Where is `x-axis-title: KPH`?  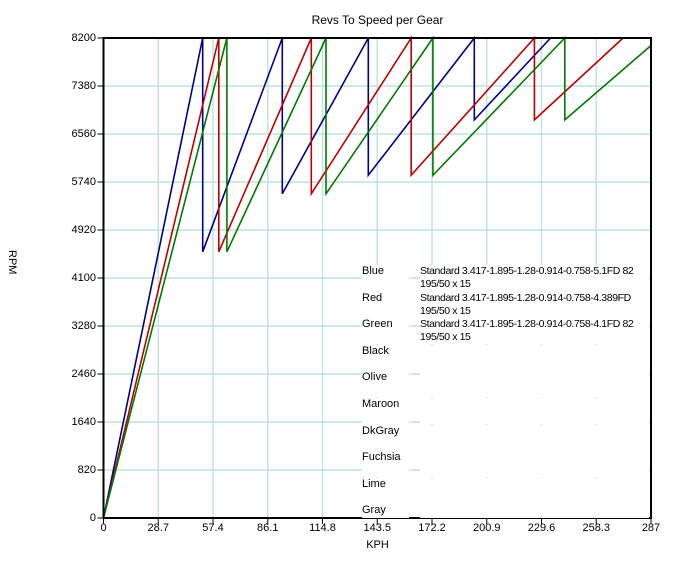 x-axis-title: KPH is located at coordinates (377, 545).